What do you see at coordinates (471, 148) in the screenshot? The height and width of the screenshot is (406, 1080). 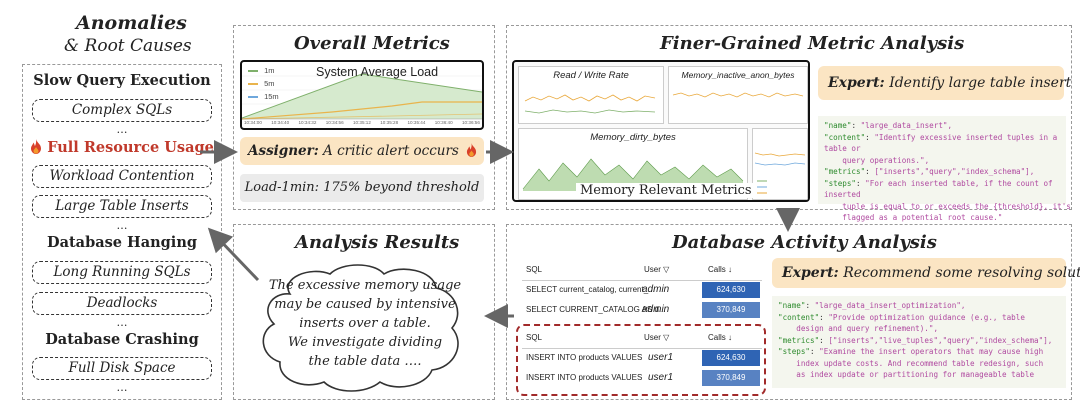 I see `fire-icon` at bounding box center [471, 148].